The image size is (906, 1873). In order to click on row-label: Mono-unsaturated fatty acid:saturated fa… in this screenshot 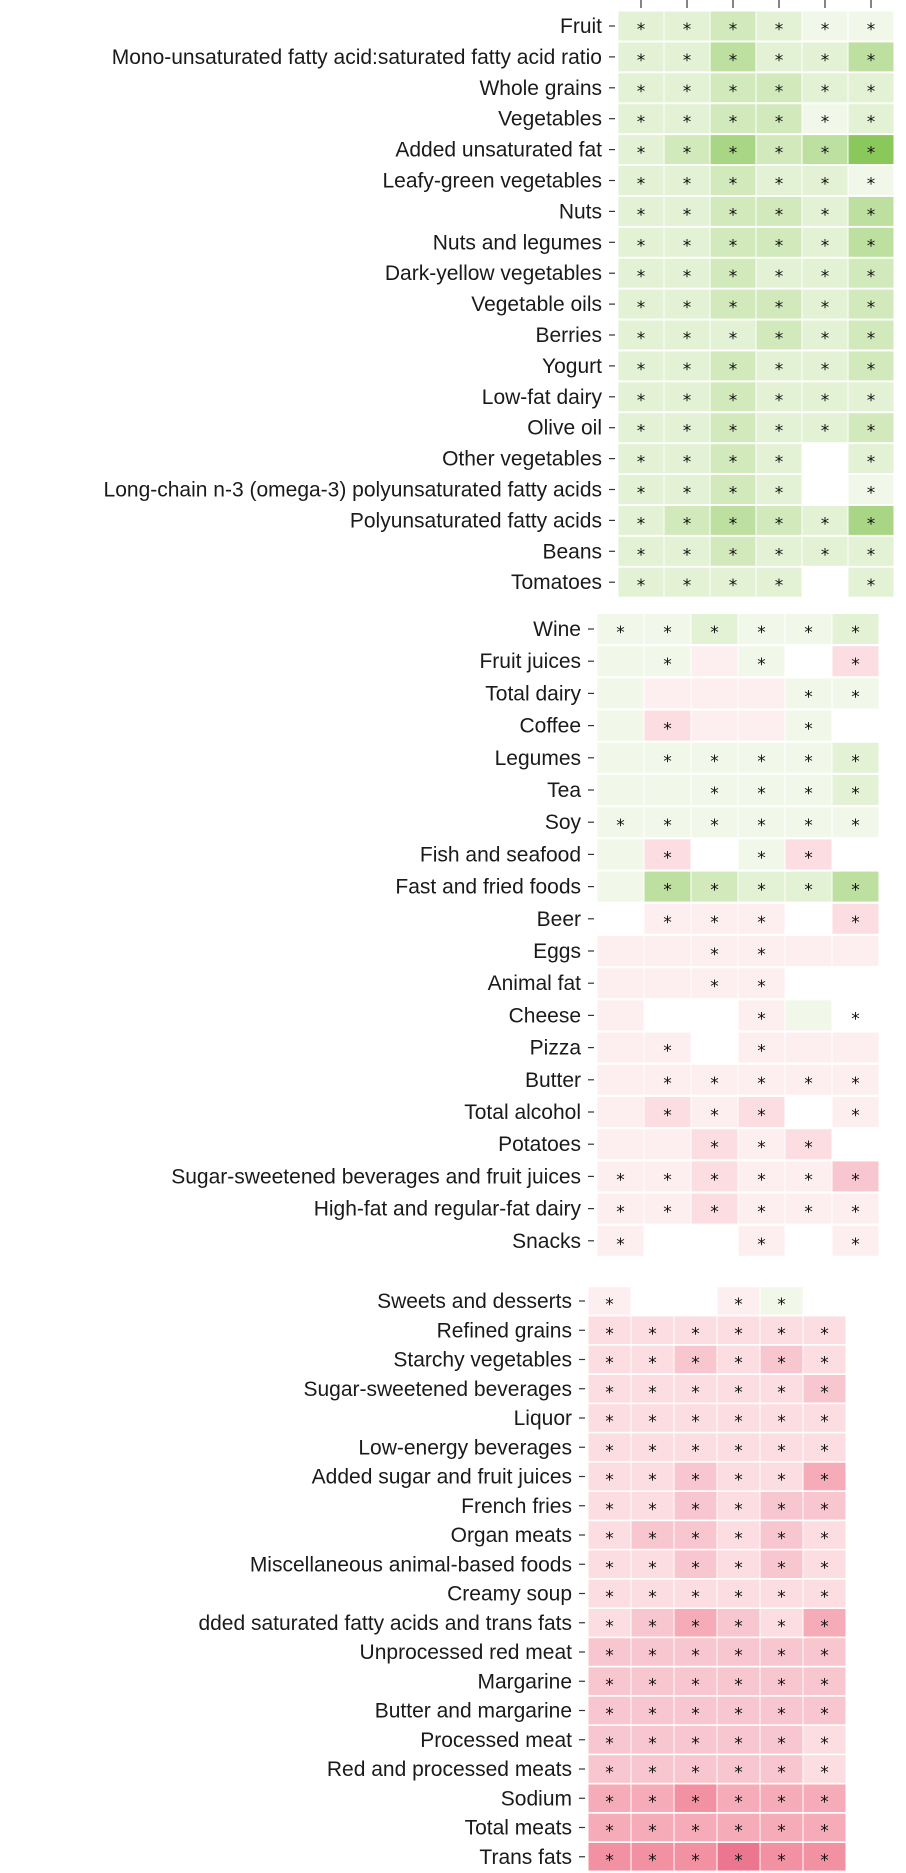, I will do `click(357, 57)`.